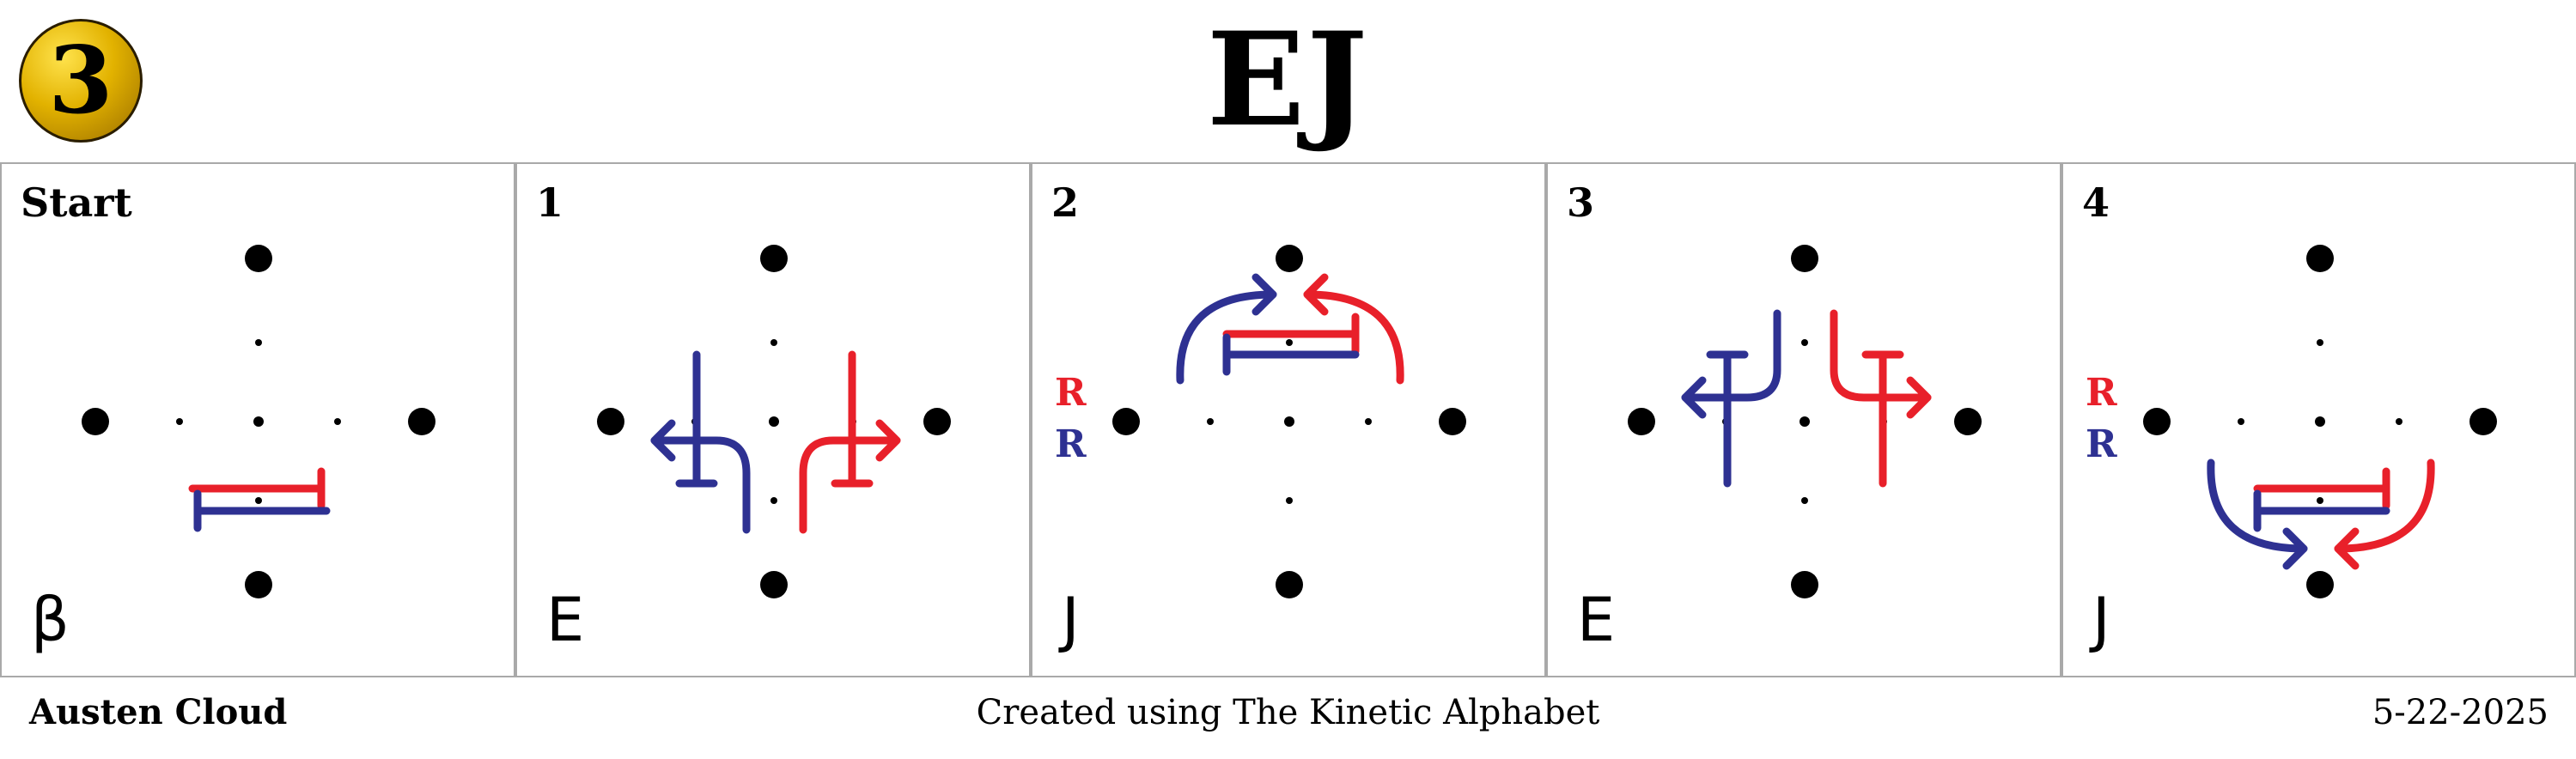  What do you see at coordinates (50, 620) in the screenshot?
I see `glyph-letter: β` at bounding box center [50, 620].